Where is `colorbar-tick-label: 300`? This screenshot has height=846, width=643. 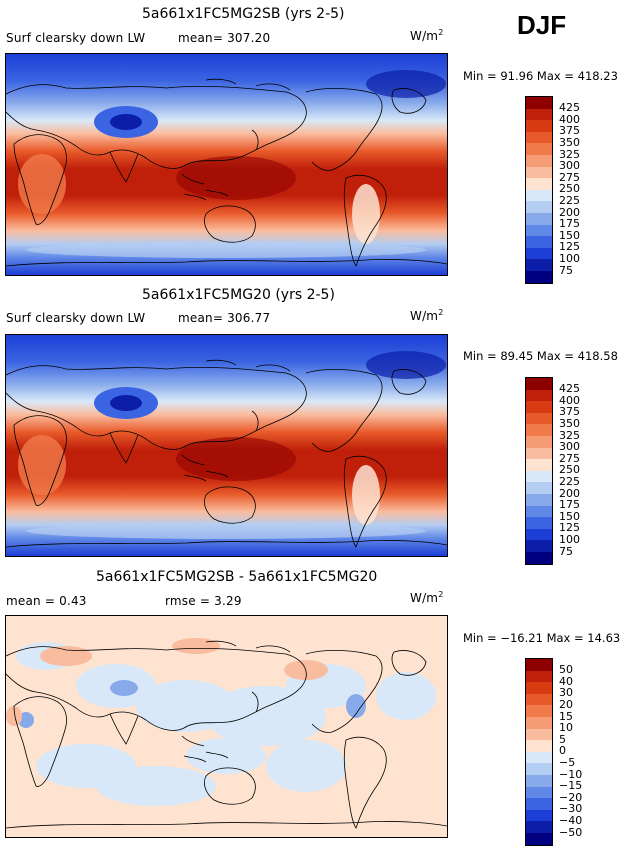
colorbar-tick-label: 300 is located at coordinates (569, 166).